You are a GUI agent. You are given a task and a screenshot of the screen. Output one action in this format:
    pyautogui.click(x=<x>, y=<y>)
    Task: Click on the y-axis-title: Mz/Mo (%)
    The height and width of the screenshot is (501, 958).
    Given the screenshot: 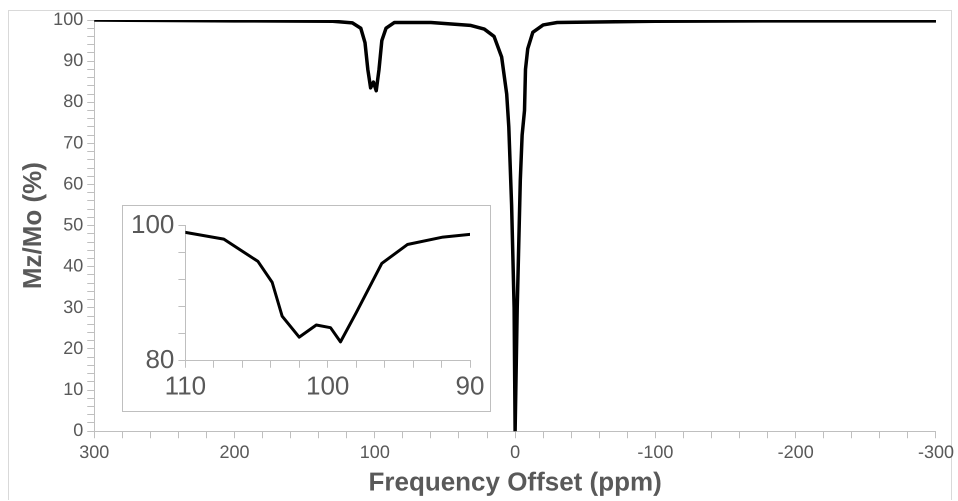 What is the action you would take?
    pyautogui.click(x=31, y=226)
    